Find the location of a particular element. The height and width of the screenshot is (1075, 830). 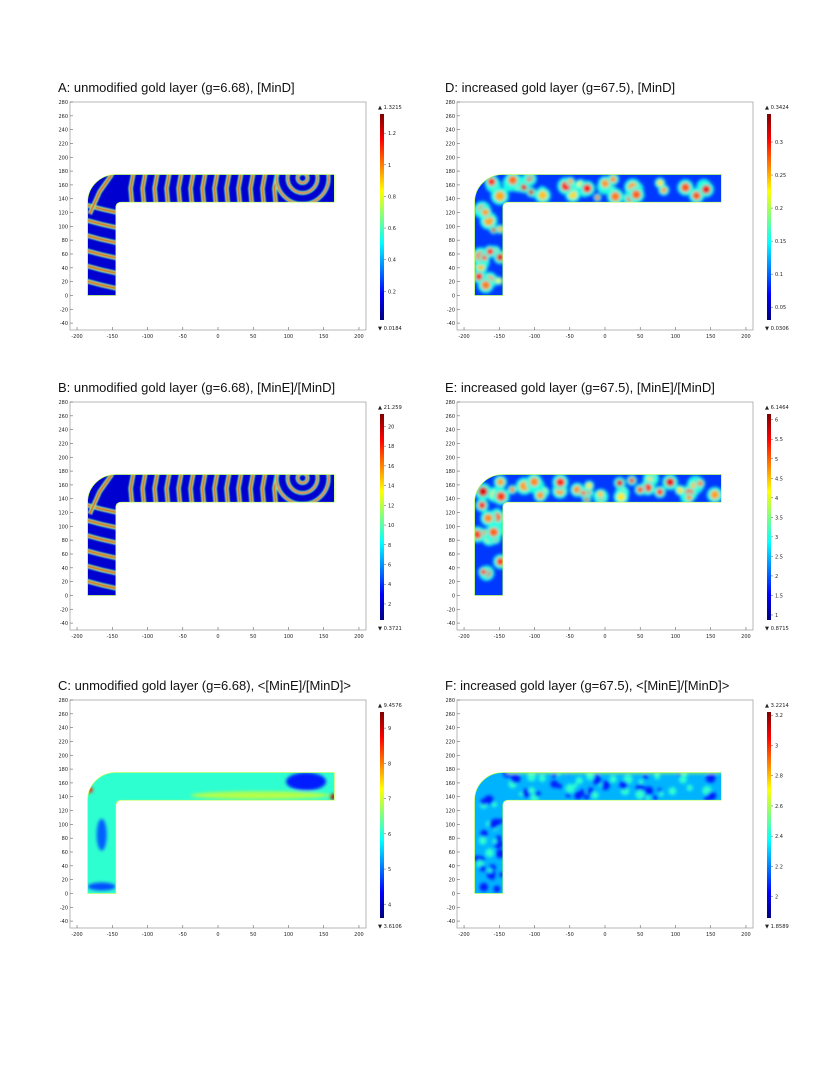

high-band is located at coordinates (260, 795).